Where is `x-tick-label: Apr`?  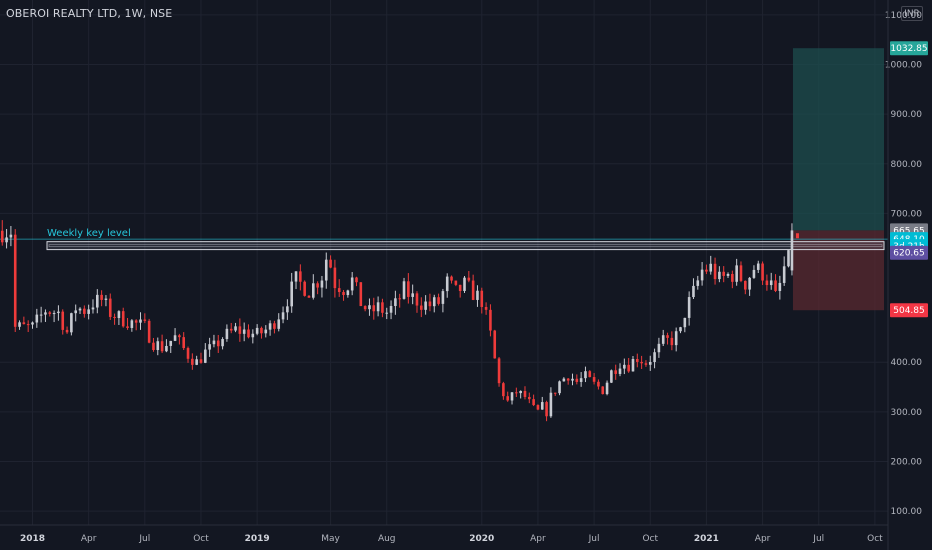
x-tick-label: Apr is located at coordinates (538, 539).